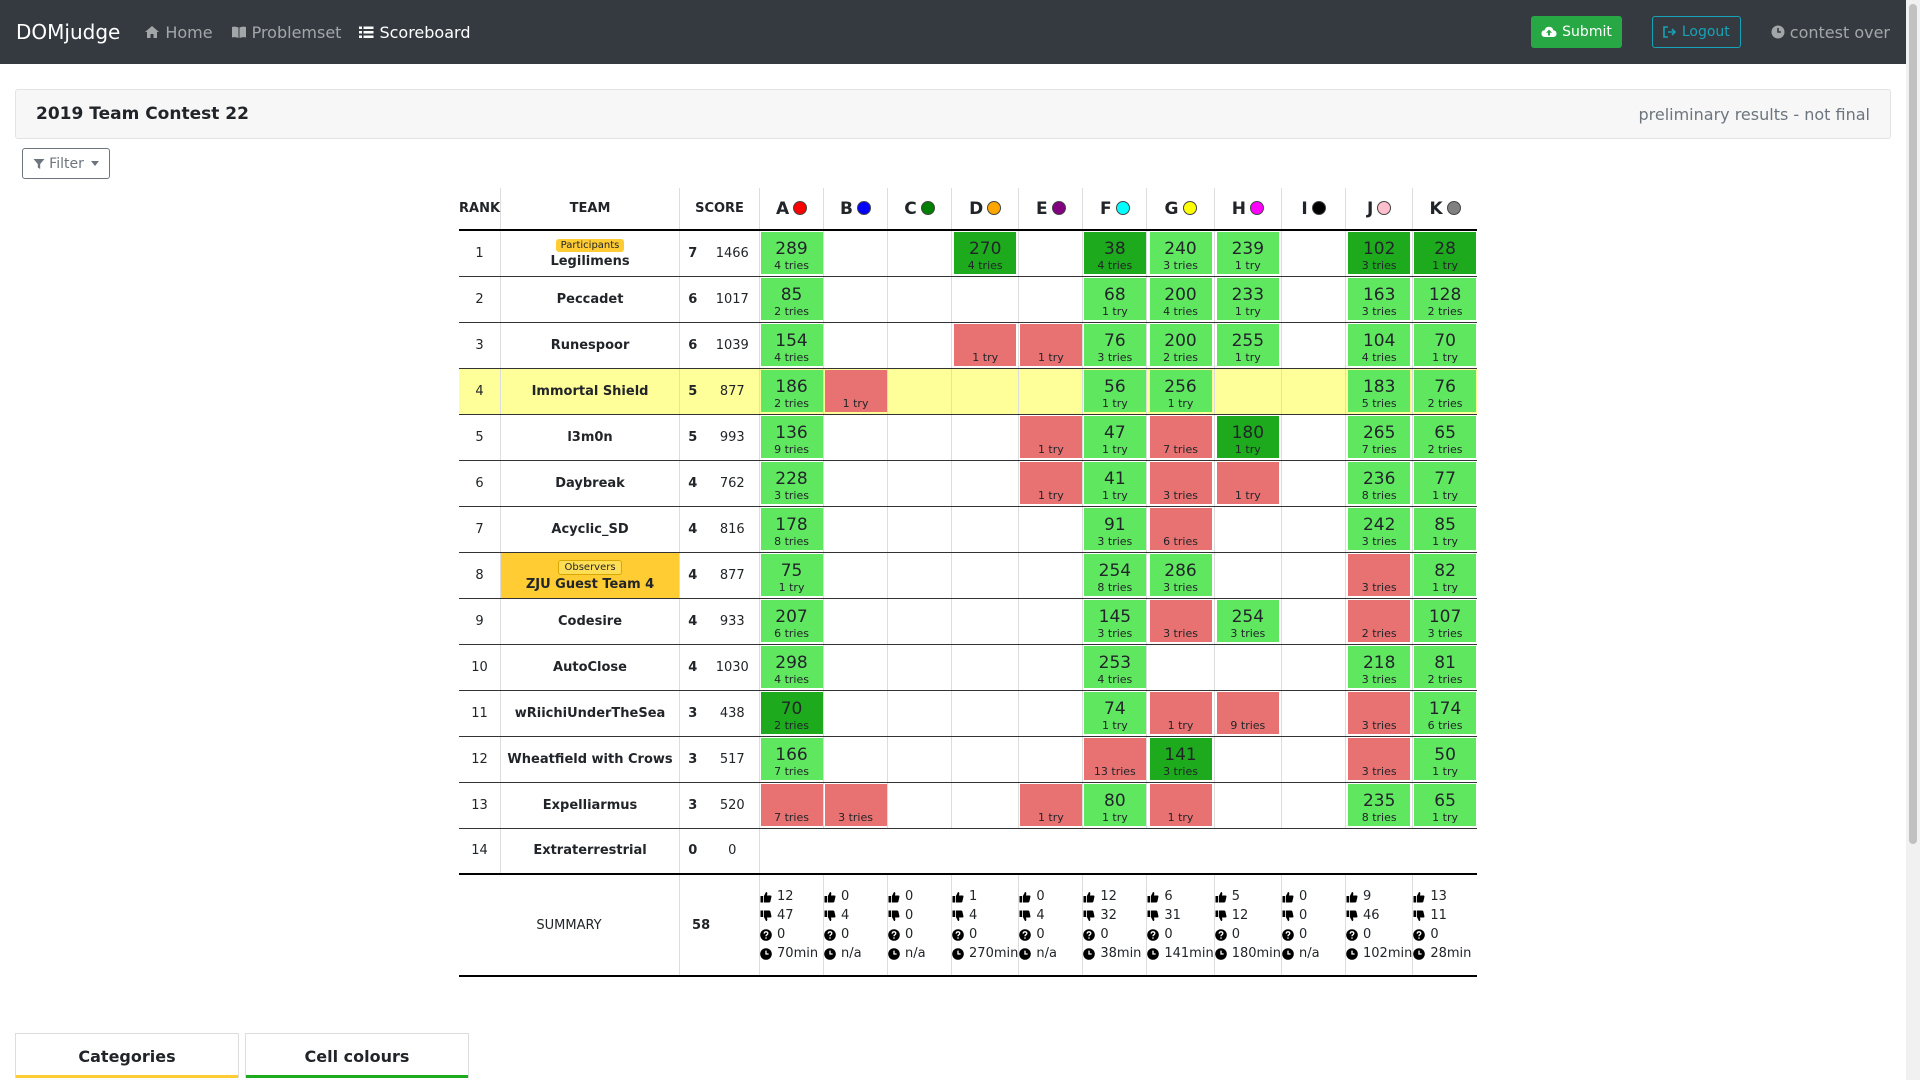 This screenshot has height=1080, width=1920. Describe the element at coordinates (1180, 345) in the screenshot. I see `score-cell-g: 200 2 tries` at that location.